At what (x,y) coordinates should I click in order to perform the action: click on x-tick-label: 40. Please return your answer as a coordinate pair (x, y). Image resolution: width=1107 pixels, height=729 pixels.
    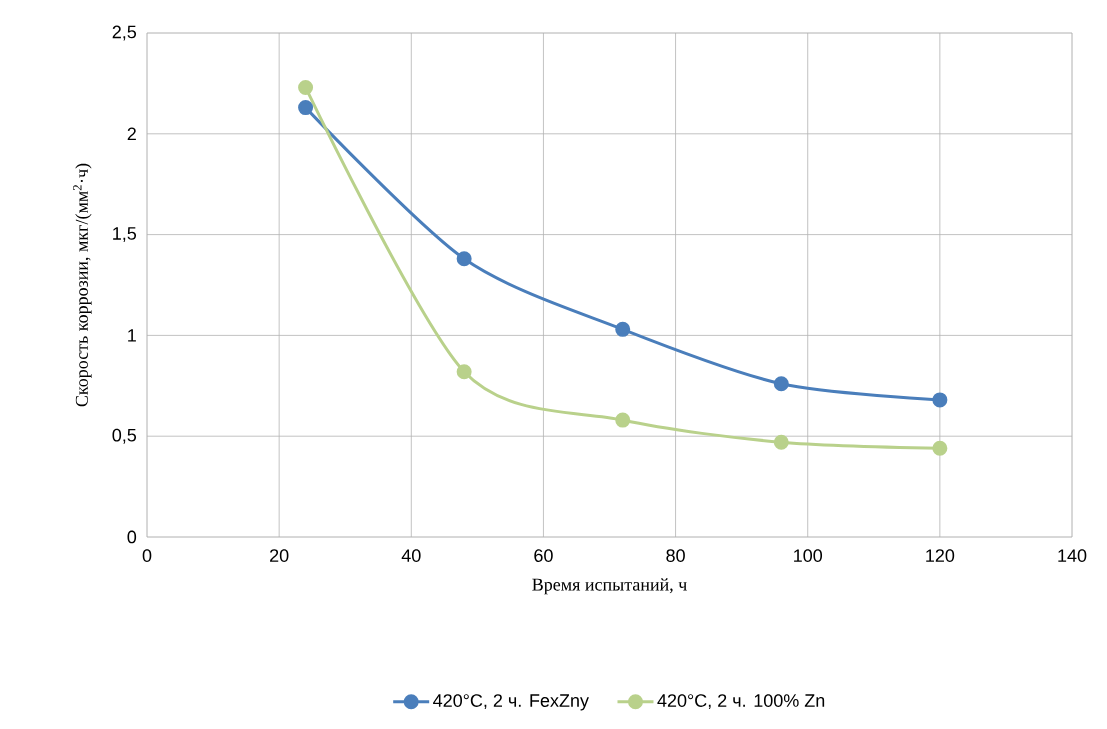
    Looking at the image, I should click on (411, 555).